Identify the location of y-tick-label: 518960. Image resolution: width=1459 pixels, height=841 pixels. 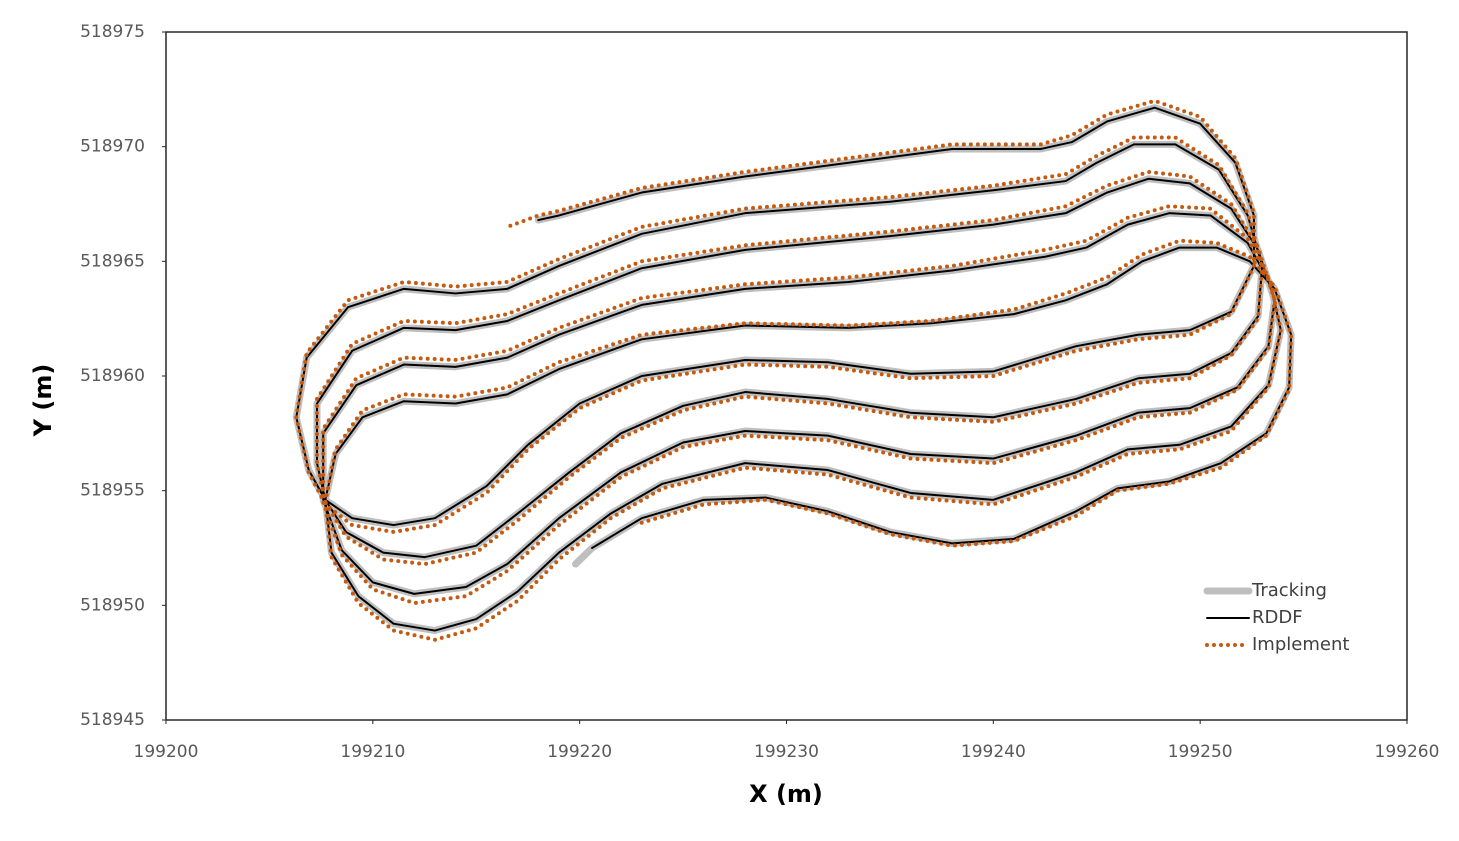
(112, 376).